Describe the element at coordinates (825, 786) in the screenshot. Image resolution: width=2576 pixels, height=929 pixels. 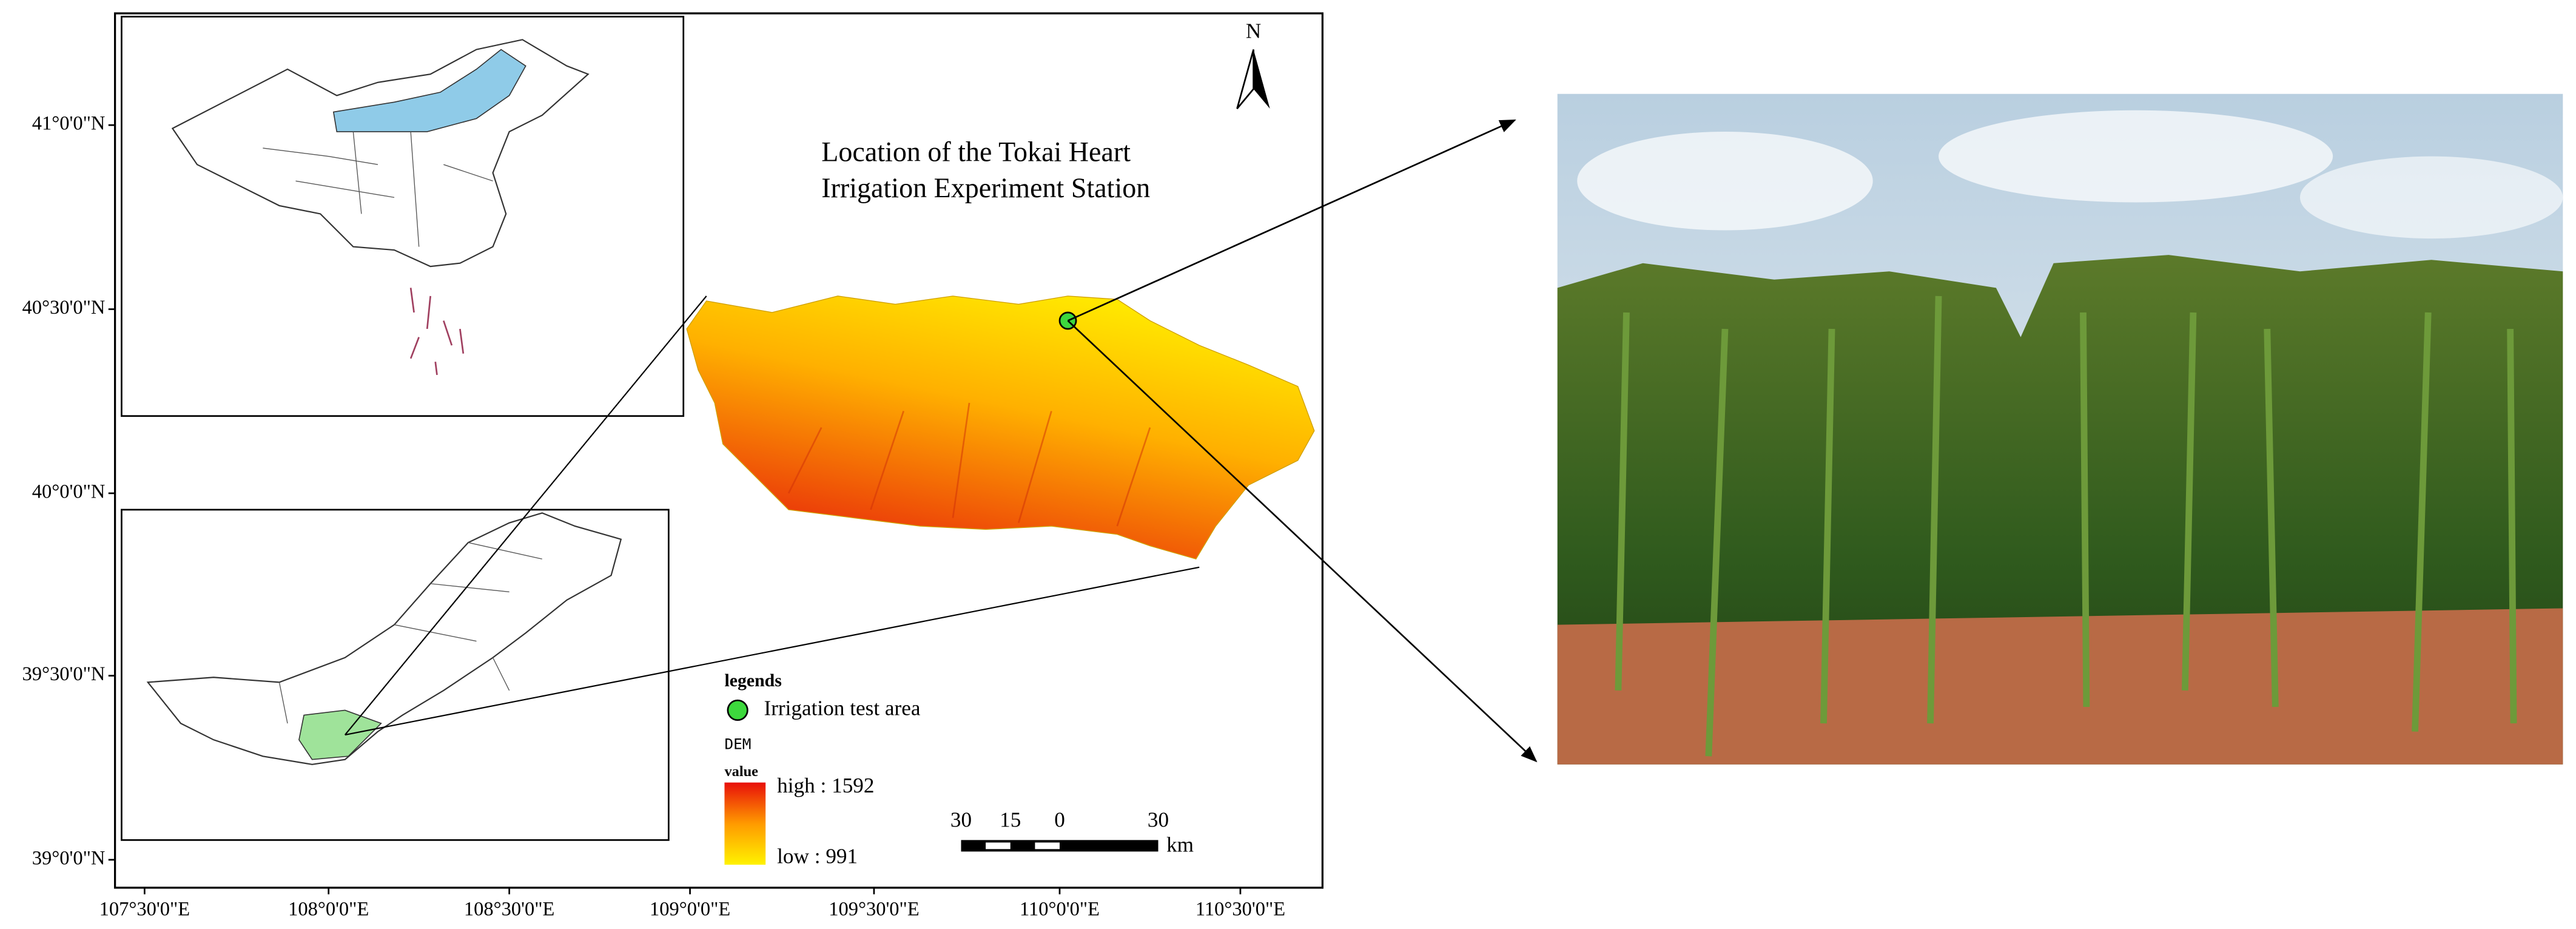
I see `legend-label: high : 1592` at that location.